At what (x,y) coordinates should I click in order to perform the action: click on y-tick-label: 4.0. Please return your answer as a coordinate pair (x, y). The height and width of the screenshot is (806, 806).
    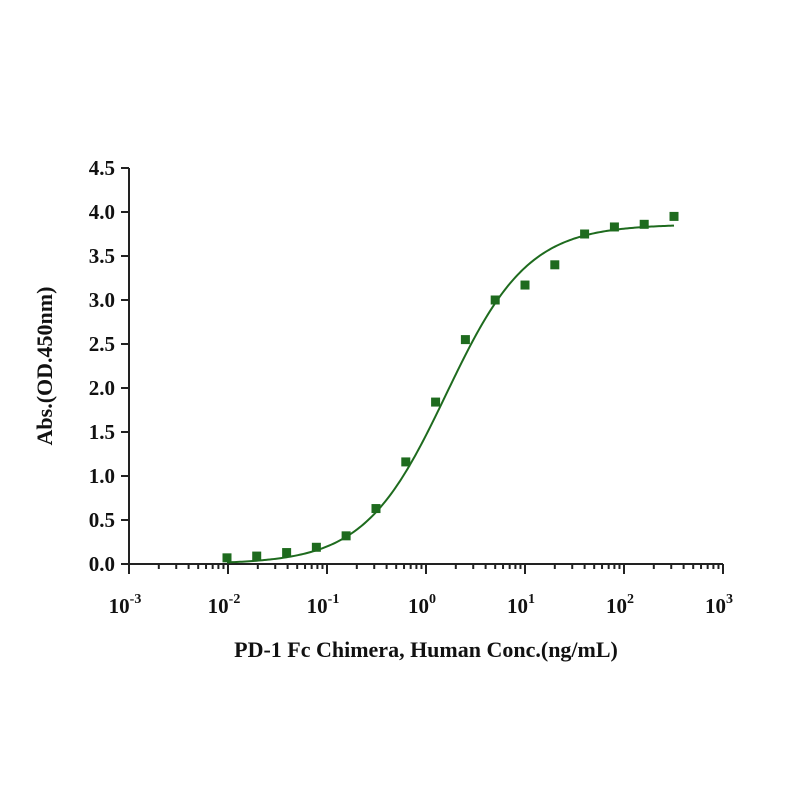
    Looking at the image, I should click on (102, 212).